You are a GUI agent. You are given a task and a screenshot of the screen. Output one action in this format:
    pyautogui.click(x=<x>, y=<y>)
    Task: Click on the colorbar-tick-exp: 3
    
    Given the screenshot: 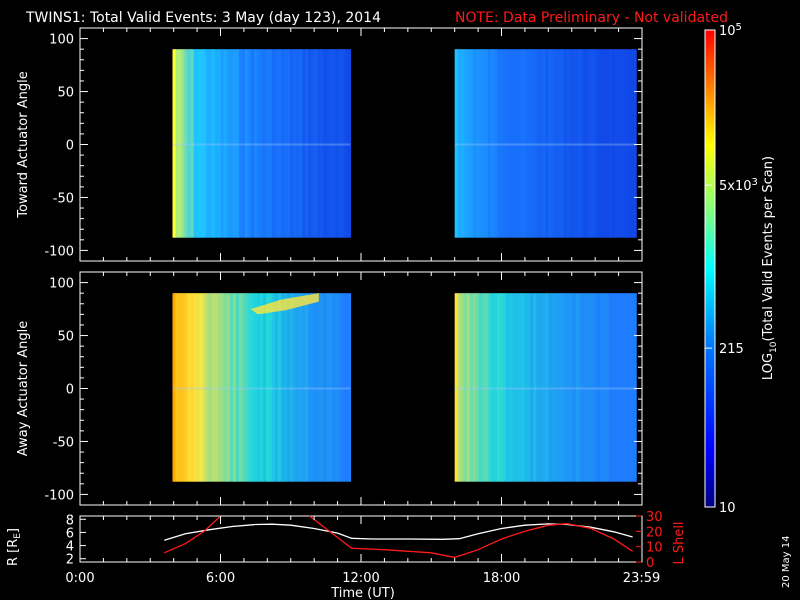 What is the action you would take?
    pyautogui.click(x=755, y=182)
    